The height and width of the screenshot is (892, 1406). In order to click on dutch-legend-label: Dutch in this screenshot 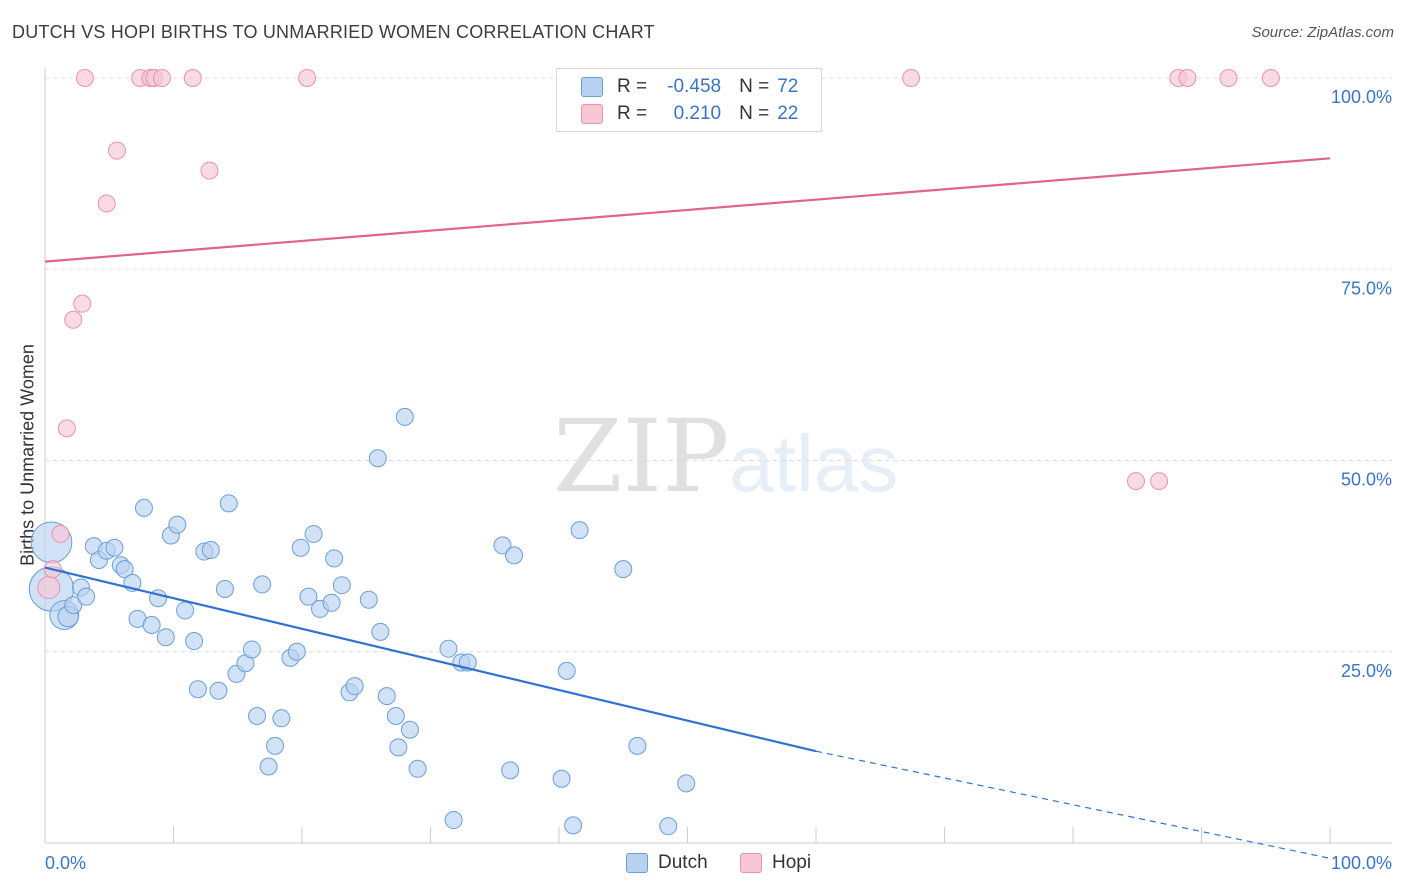, I will do `click(683, 862)`.